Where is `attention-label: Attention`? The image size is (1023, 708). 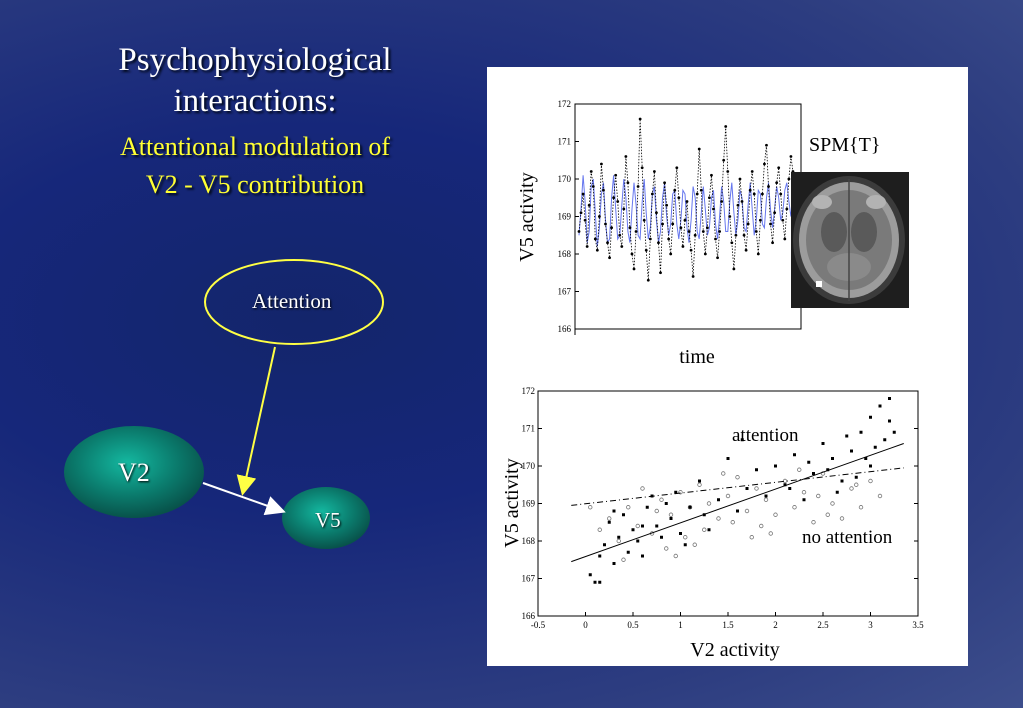
attention-label: Attention is located at coordinates (292, 301).